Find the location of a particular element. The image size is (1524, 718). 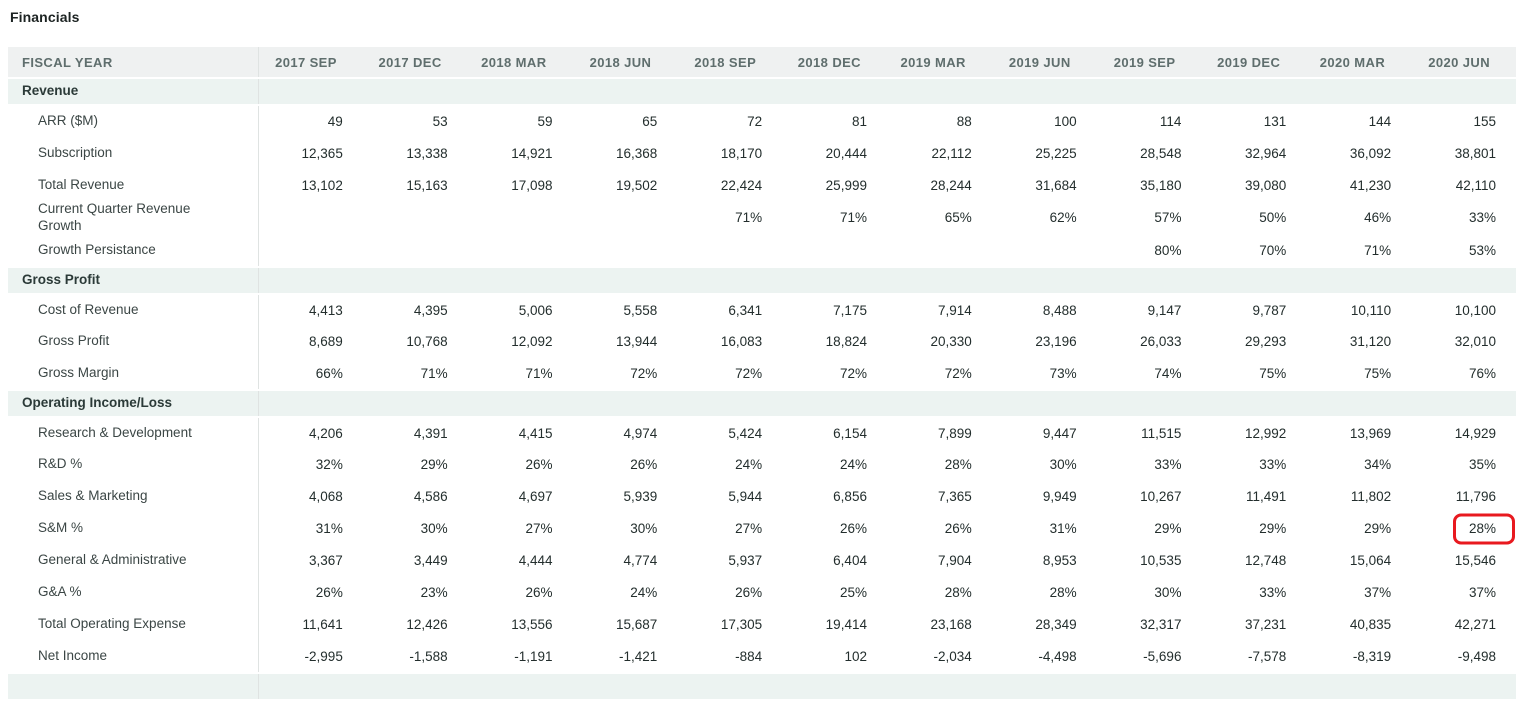

section-row is located at coordinates (762, 686).